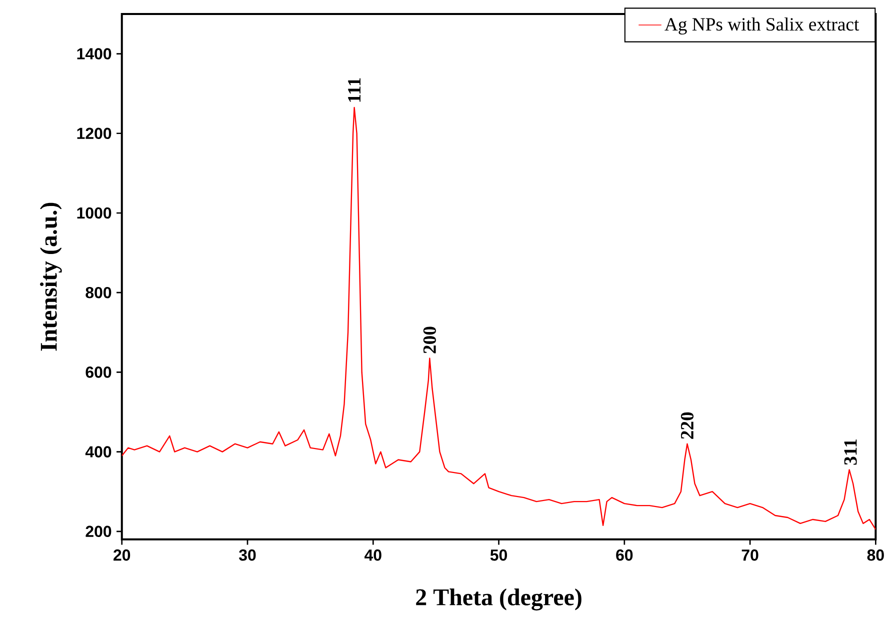 The width and height of the screenshot is (889, 633). I want to click on x-tick-label: 60, so click(624, 555).